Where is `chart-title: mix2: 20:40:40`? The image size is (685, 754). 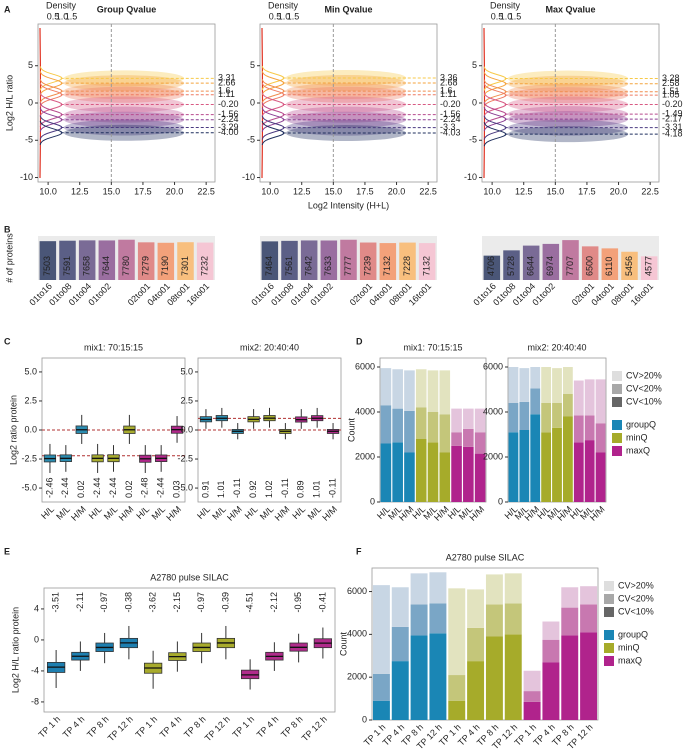
chart-title: mix2: 20:40:40 is located at coordinates (556, 347).